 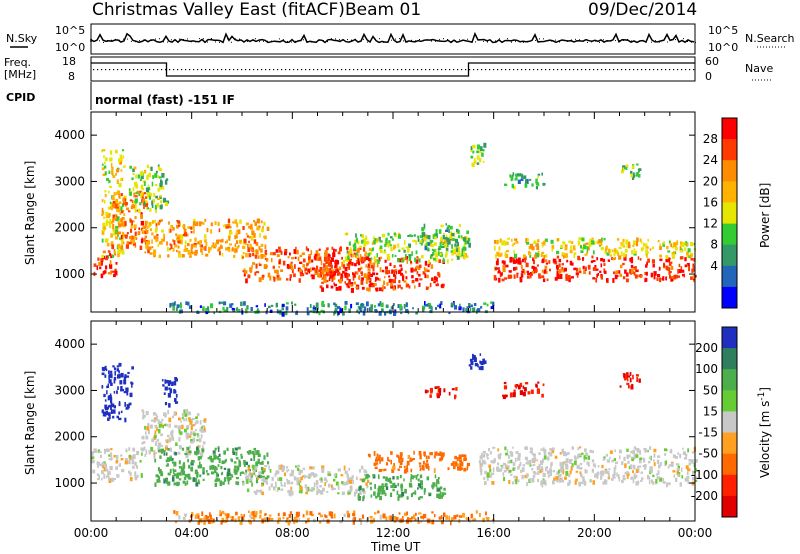 I want to click on power-ylabel: Slant Range [km], so click(x=30, y=213).